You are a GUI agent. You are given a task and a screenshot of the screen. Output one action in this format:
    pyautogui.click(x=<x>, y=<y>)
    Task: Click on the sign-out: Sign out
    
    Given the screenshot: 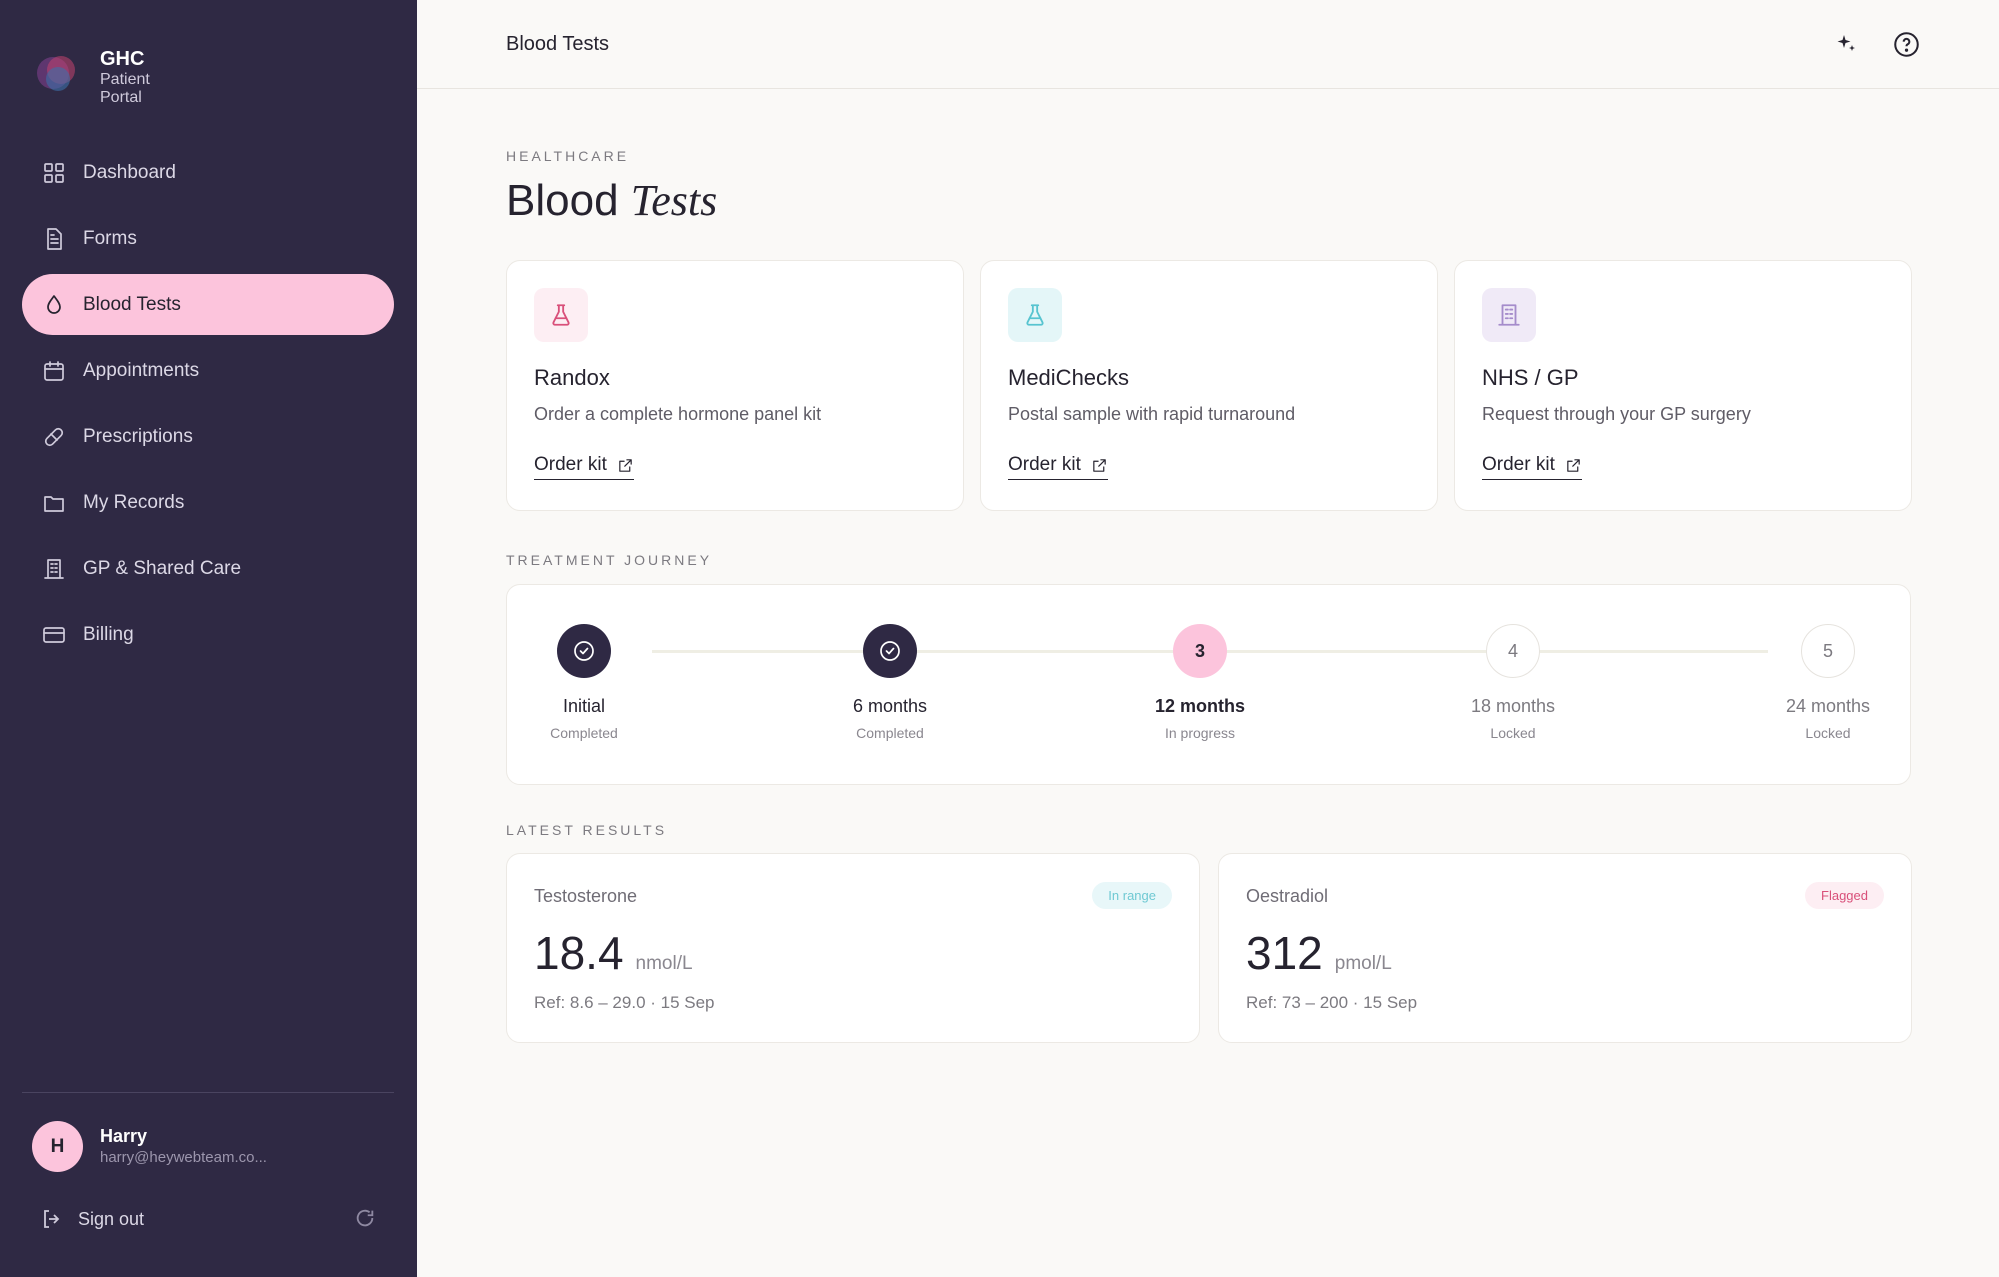 What is the action you would take?
    pyautogui.click(x=92, y=1219)
    